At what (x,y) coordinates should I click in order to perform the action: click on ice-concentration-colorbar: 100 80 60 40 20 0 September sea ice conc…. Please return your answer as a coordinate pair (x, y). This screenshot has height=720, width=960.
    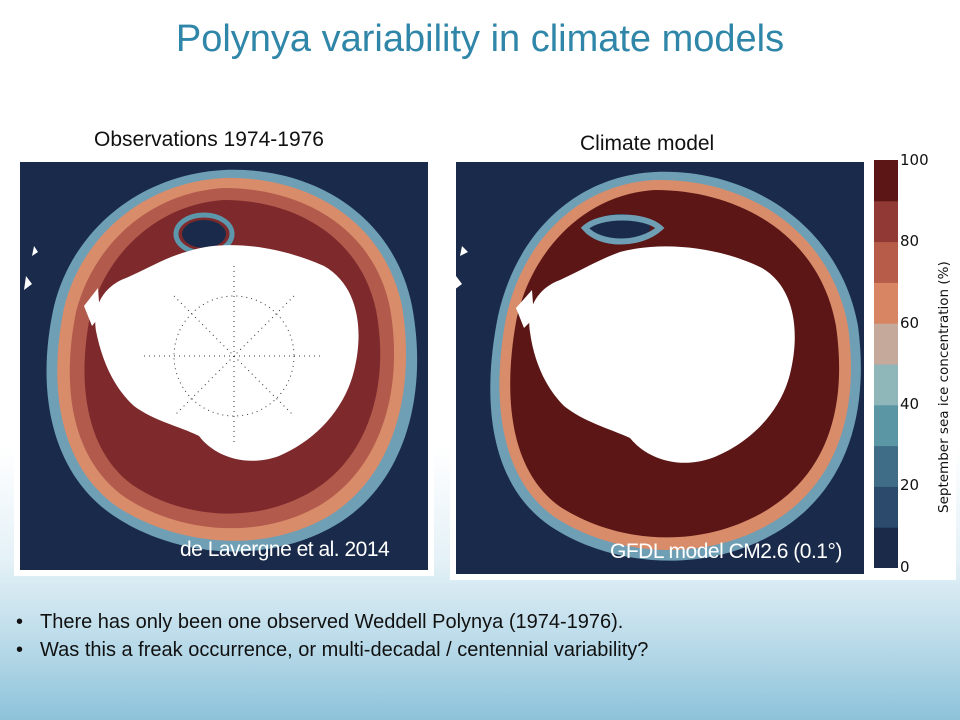
    Looking at the image, I should click on (913, 364).